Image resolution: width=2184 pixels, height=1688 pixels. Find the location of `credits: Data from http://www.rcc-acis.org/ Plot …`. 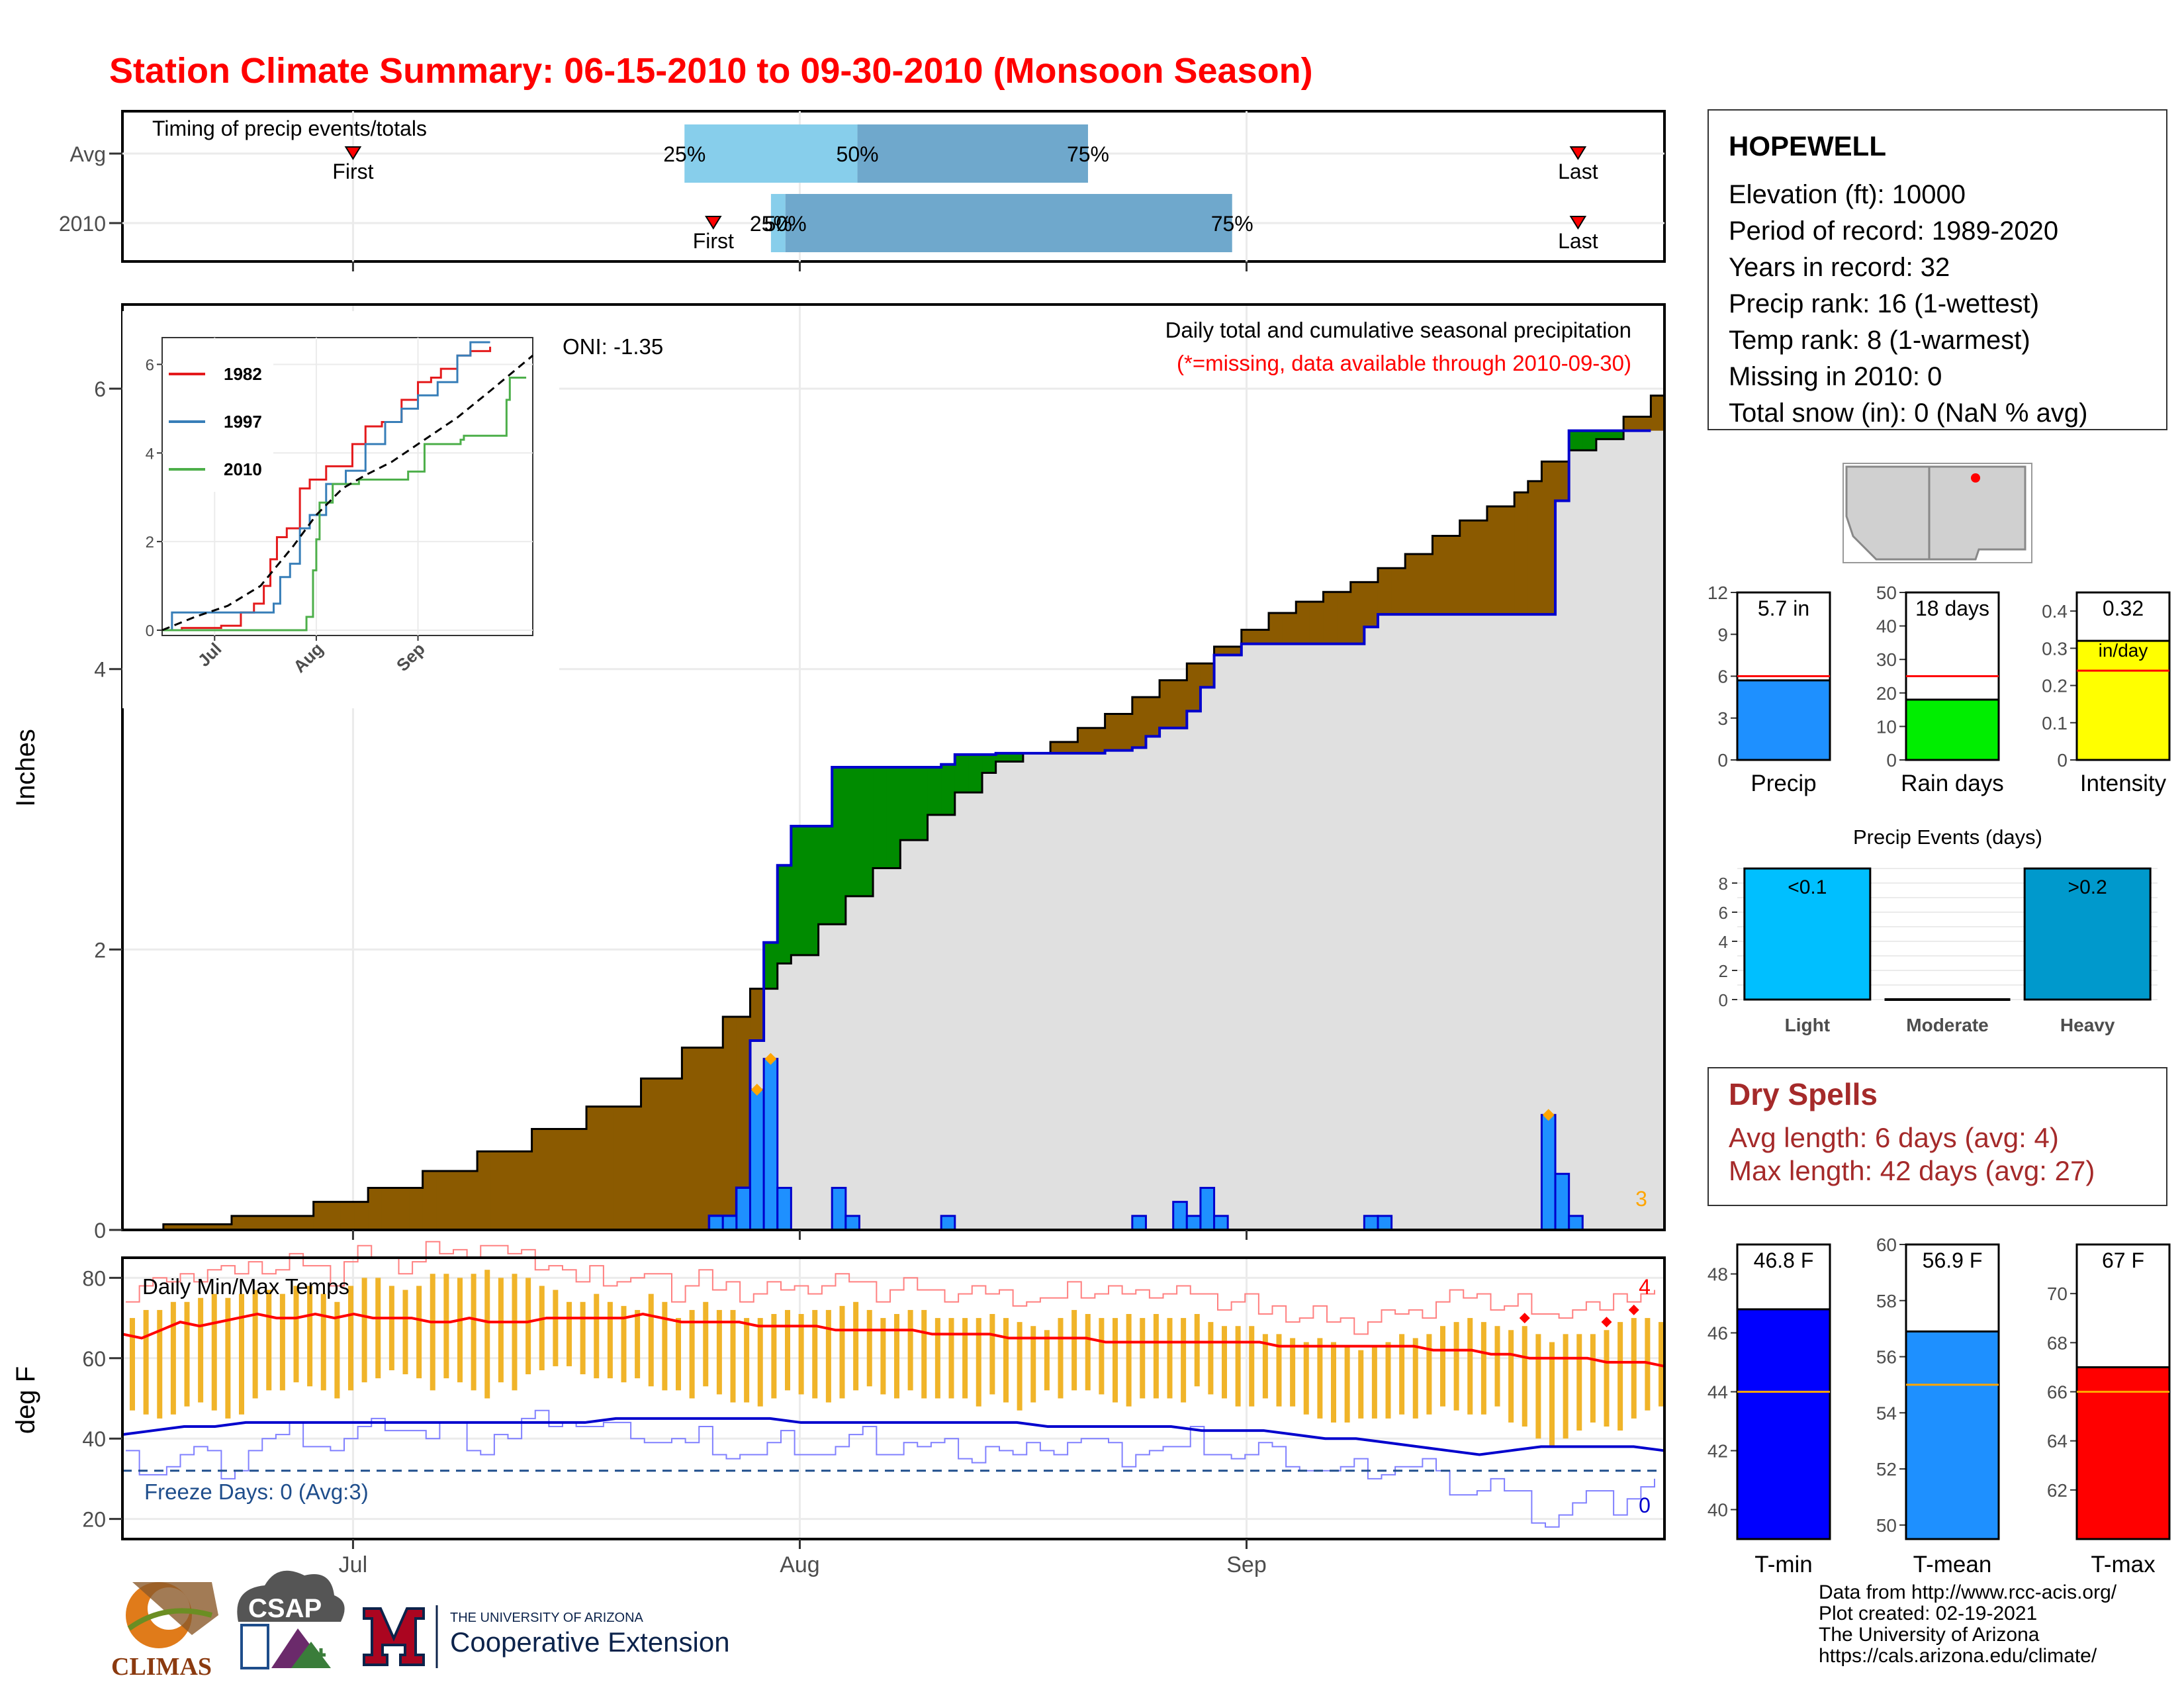

credits: Data from http://www.rcc-acis.org/ Plot … is located at coordinates (1968, 1624).